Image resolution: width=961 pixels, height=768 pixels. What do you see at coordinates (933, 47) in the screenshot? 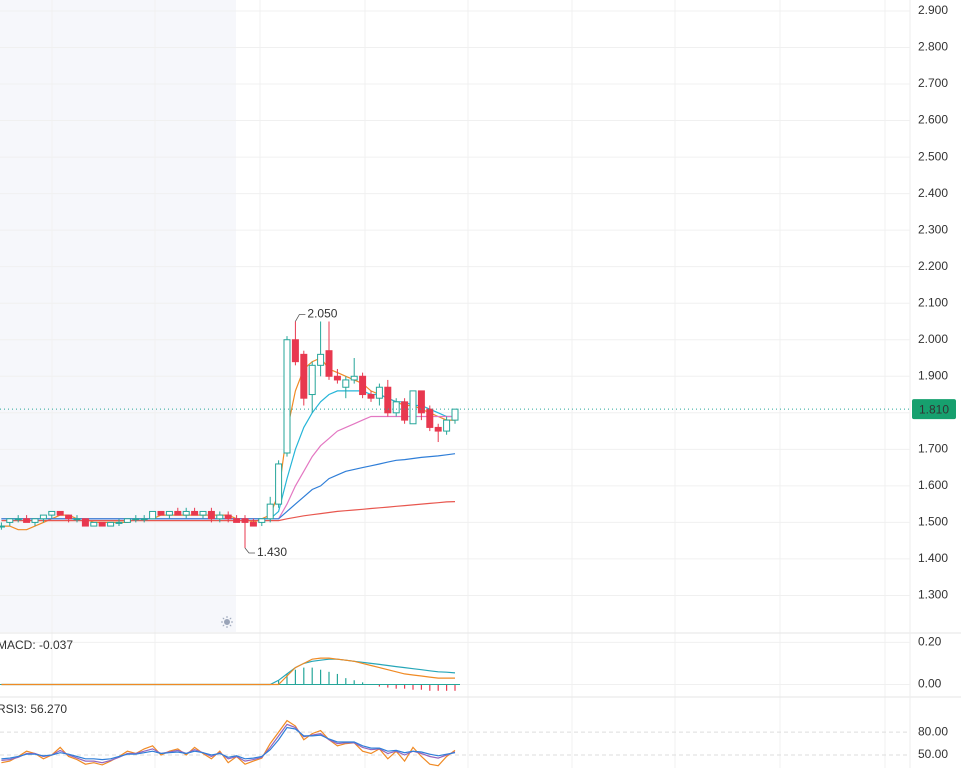
I see `y-tick-label: 2.800` at bounding box center [933, 47].